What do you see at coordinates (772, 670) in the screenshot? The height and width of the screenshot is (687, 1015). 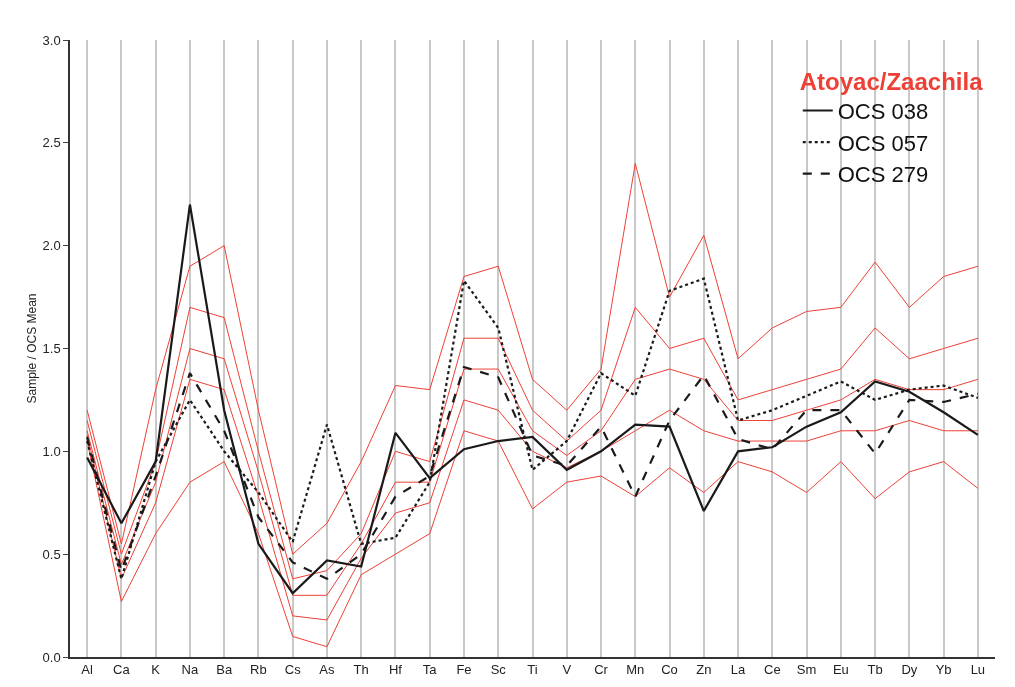 I see `x-tick-label: Ce` at bounding box center [772, 670].